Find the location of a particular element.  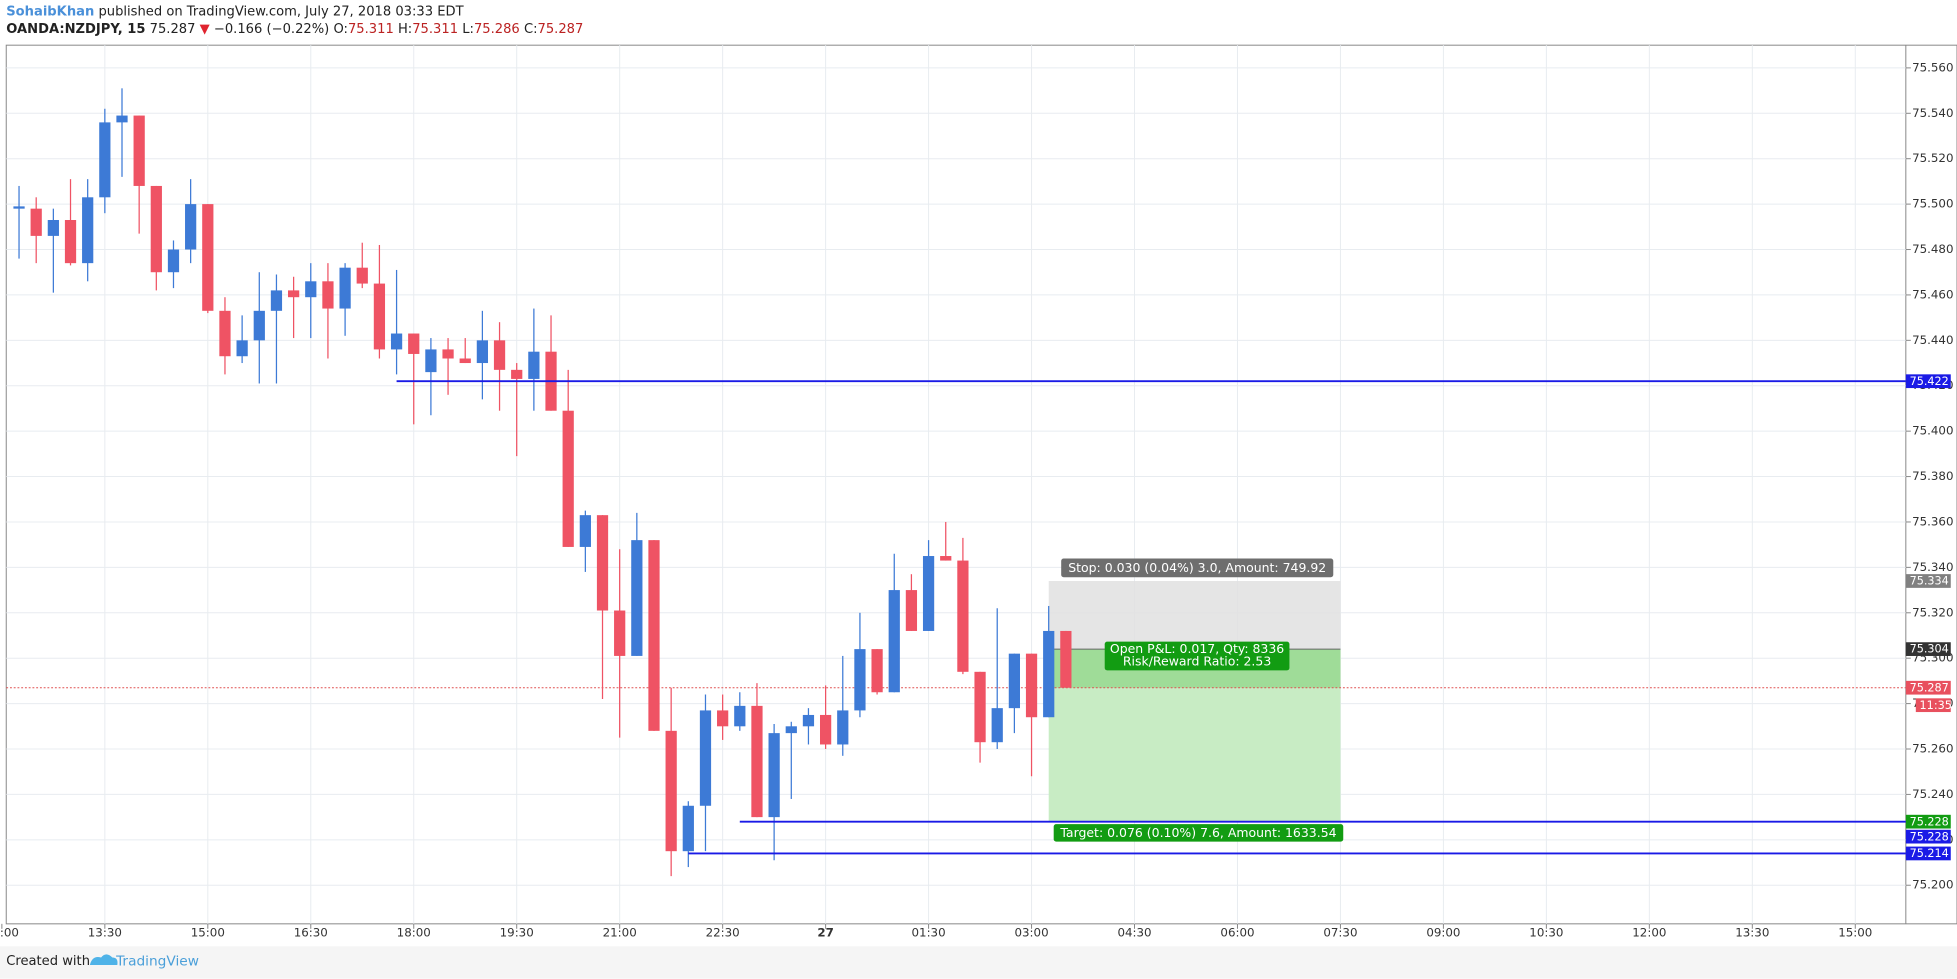

x-tick-label: 10:30 is located at coordinates (1546, 933).